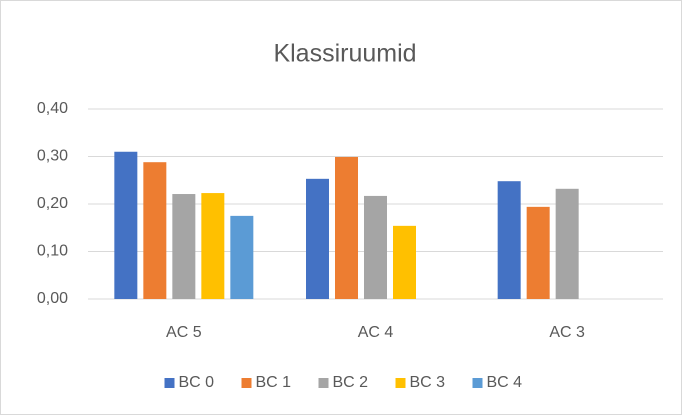 The height and width of the screenshot is (415, 682). I want to click on x-tick-label: AC 5, so click(184, 332).